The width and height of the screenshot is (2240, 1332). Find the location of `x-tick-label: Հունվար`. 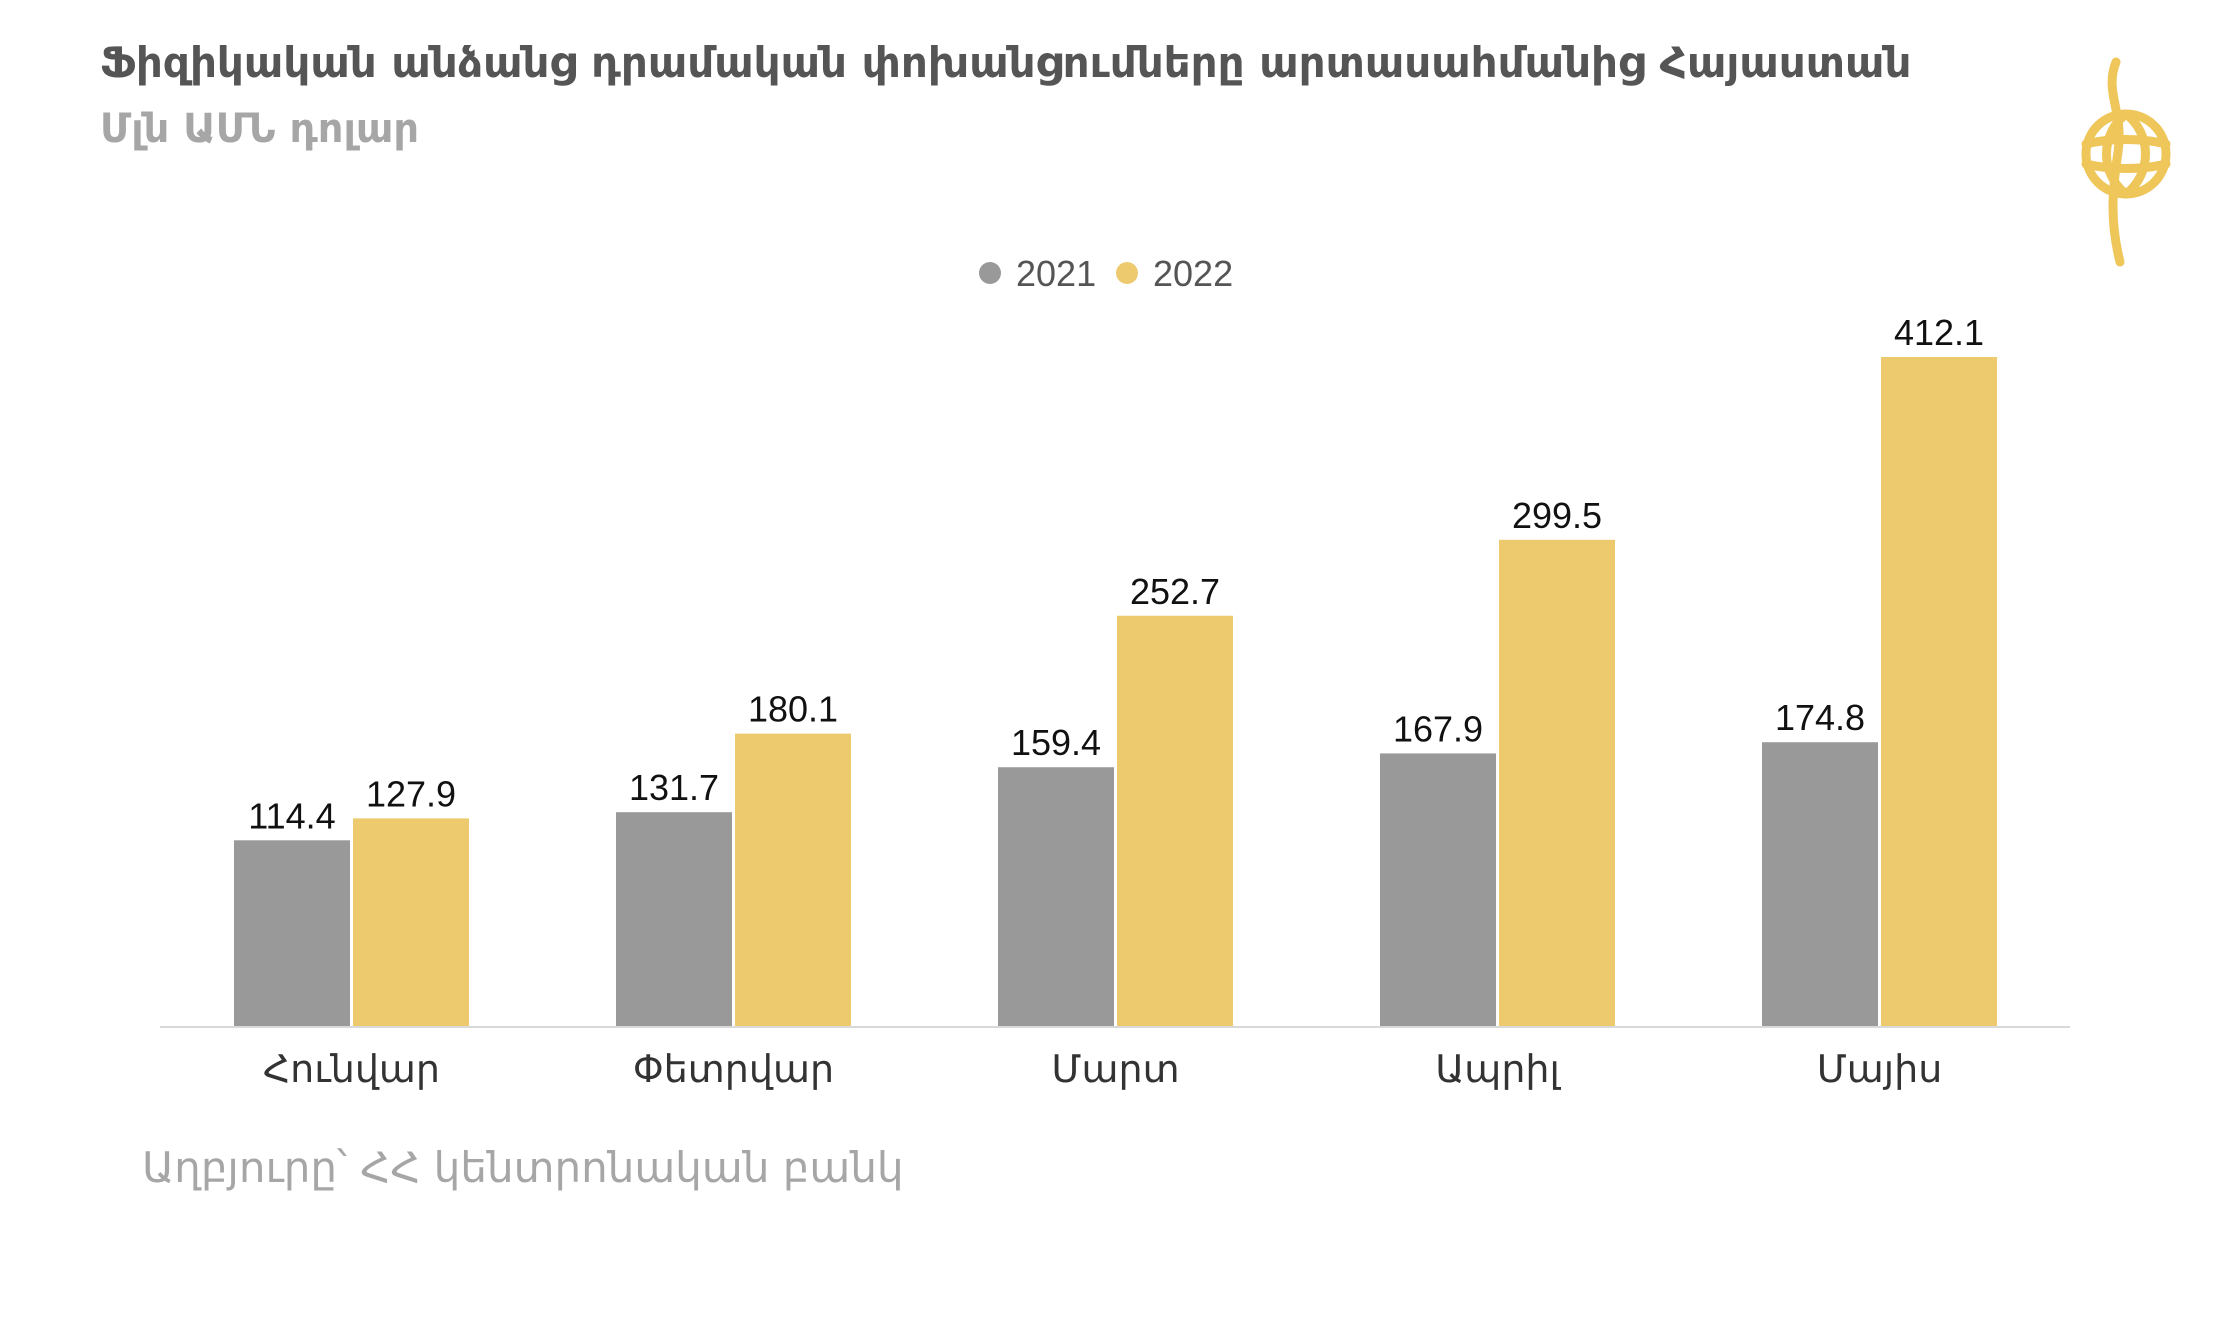

x-tick-label: Հունվար is located at coordinates (351, 1070).